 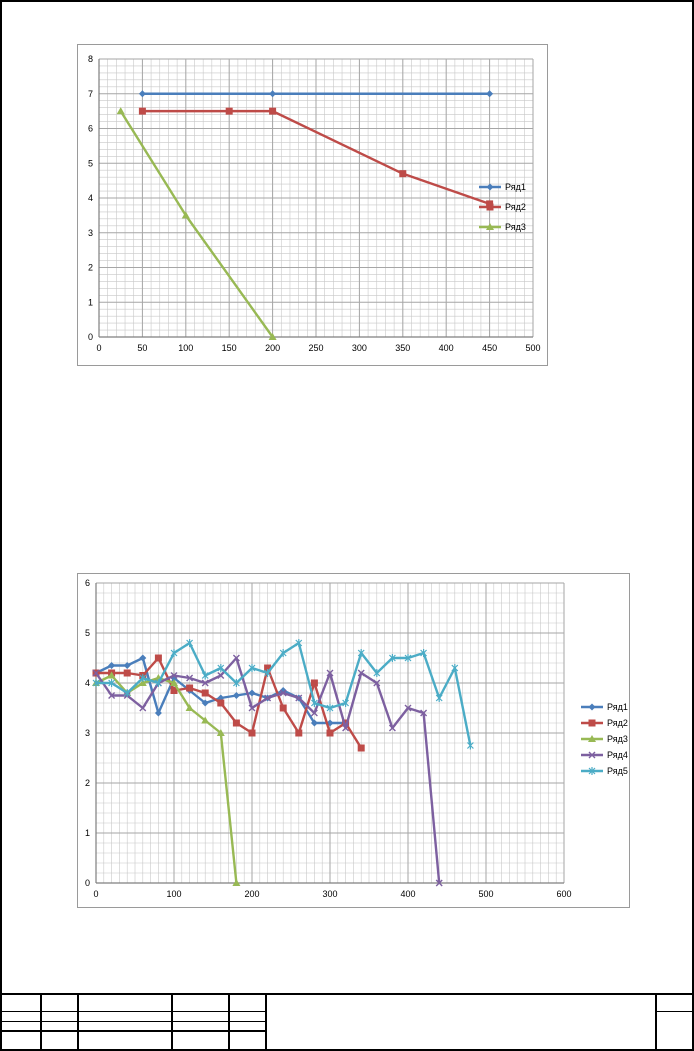 I want to click on chart1-x-tick-label: 350, so click(x=402, y=348).